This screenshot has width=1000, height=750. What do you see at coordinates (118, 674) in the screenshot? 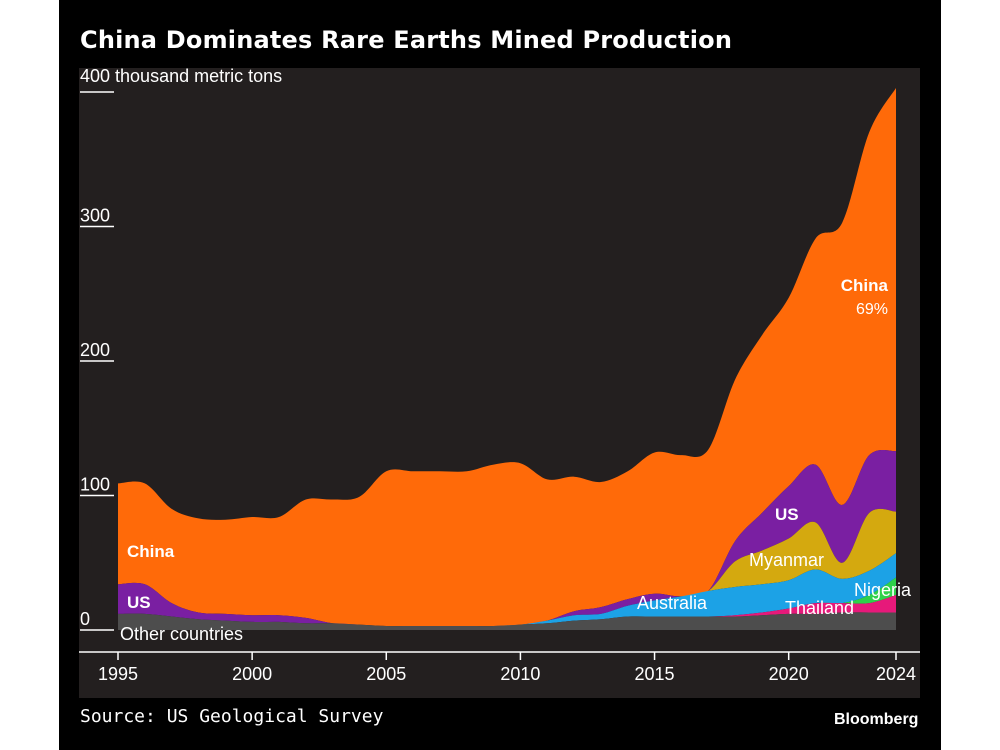
I see `x-tick-label: 1995` at bounding box center [118, 674].